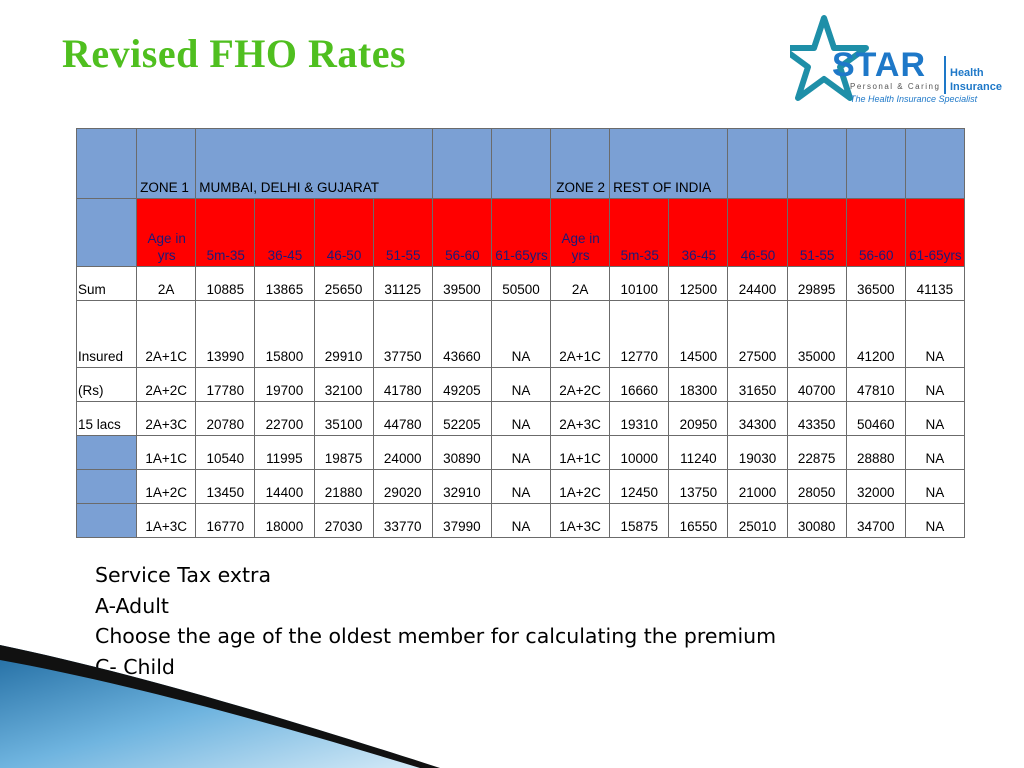 The width and height of the screenshot is (1024, 768). What do you see at coordinates (343, 284) in the screenshot?
I see `rate-cell: 25650` at bounding box center [343, 284].